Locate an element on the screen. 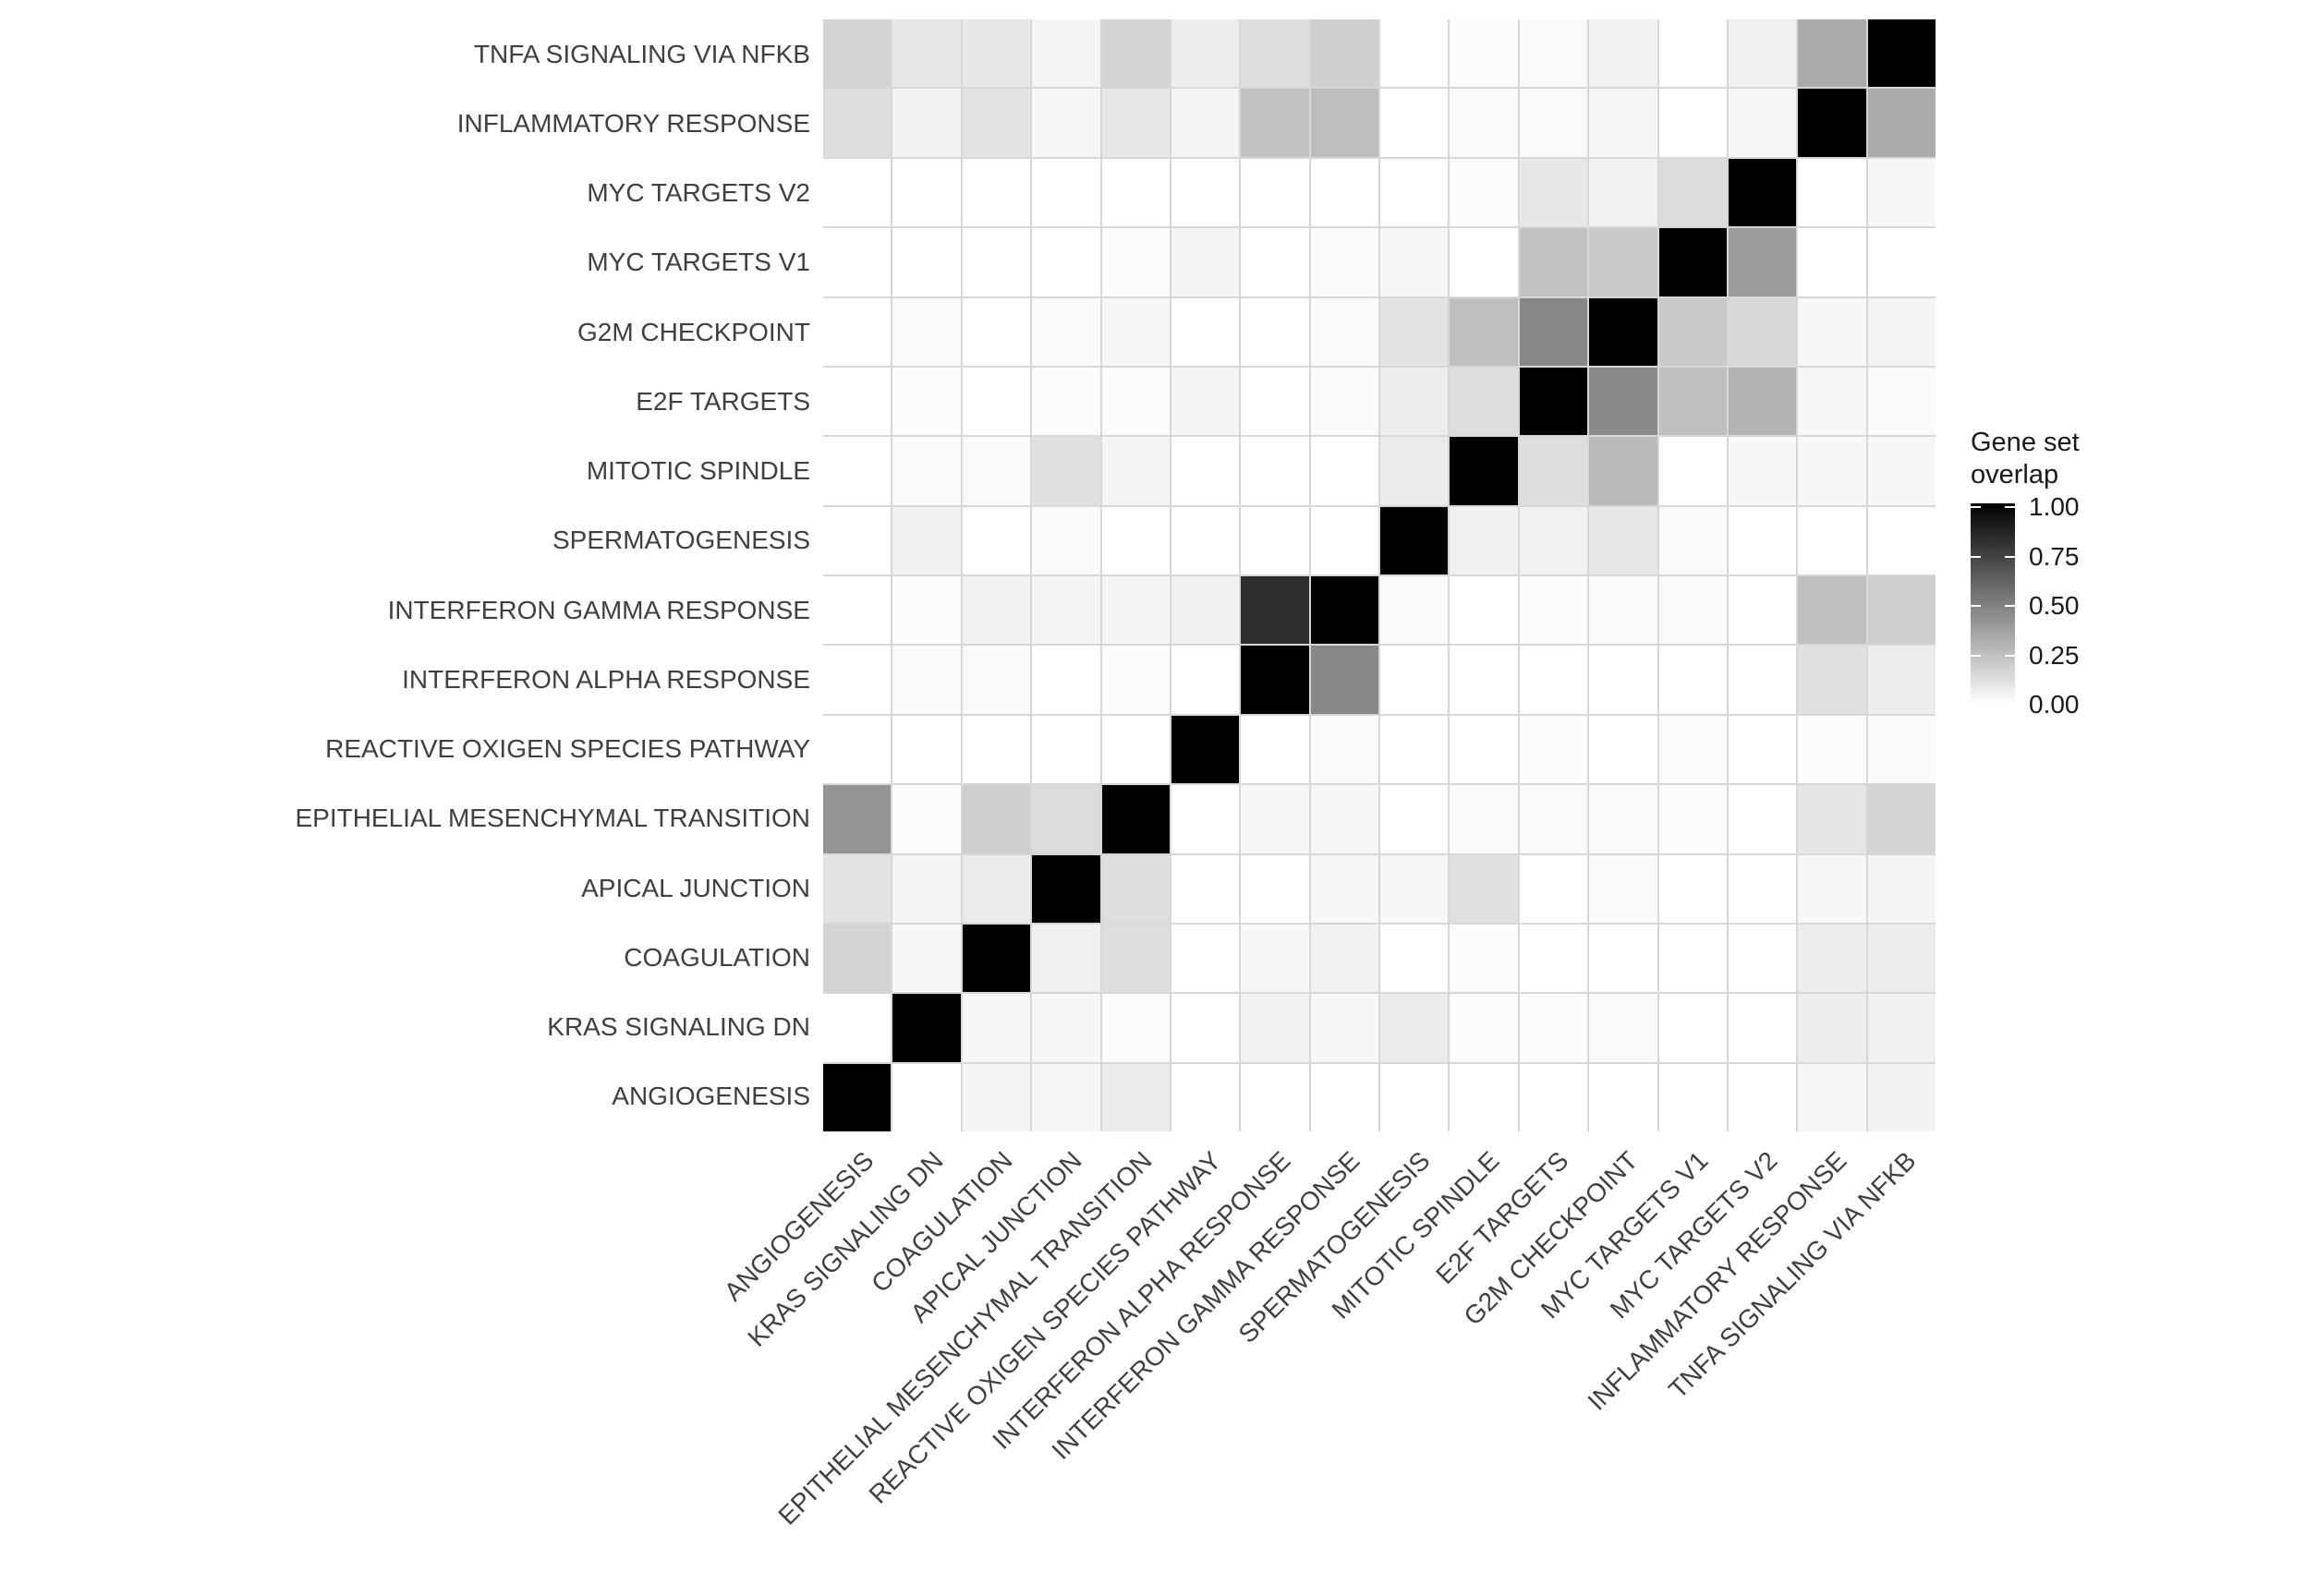  y-axis-label: APICAL JUNCTION is located at coordinates (695, 887).